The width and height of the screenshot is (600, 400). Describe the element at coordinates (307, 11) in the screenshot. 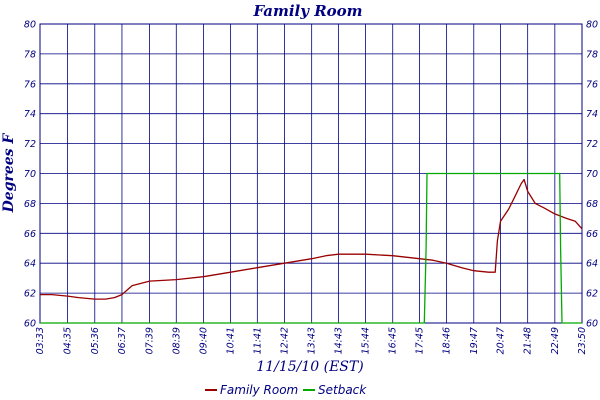

I see `chart-title: Family Room` at that location.